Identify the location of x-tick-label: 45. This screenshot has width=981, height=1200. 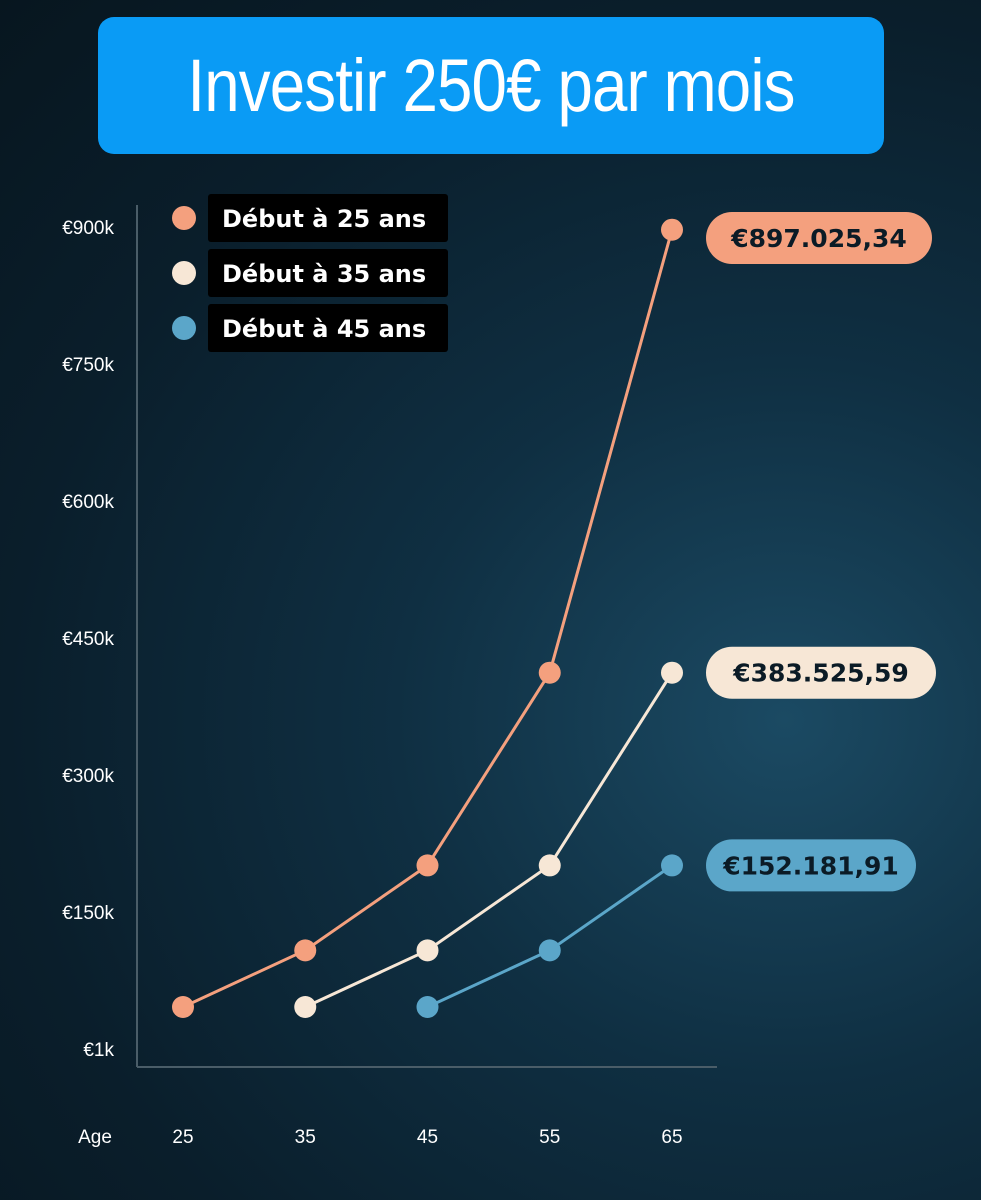
(427, 1137).